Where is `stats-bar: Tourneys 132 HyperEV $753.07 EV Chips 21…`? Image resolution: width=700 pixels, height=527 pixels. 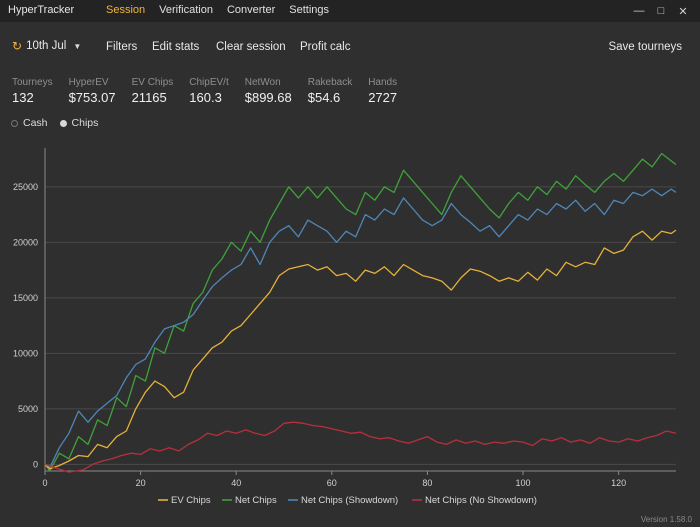 stats-bar: Tourneys 132 HyperEV $753.07 EV Chips 21… is located at coordinates (212, 91).